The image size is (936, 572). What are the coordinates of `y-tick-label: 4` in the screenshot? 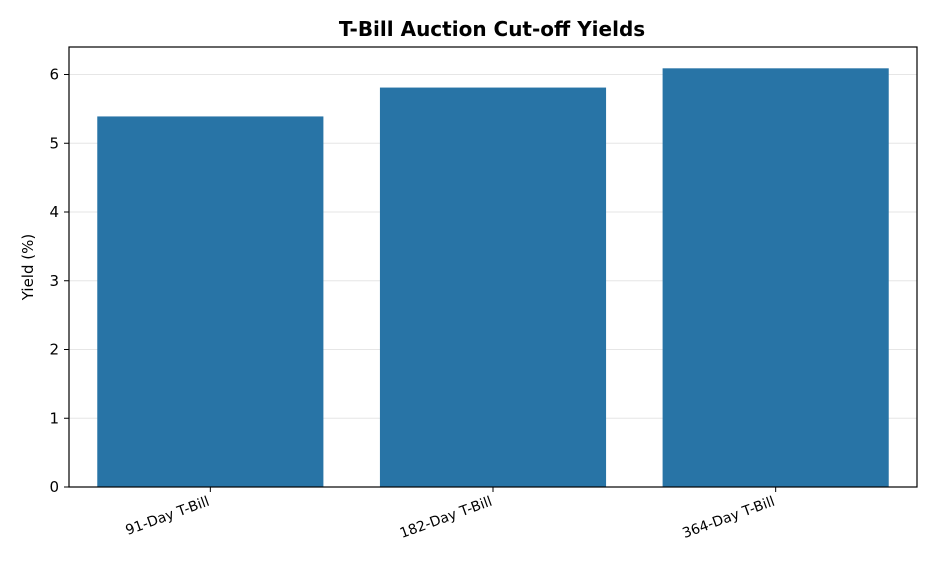 It's located at (54, 212).